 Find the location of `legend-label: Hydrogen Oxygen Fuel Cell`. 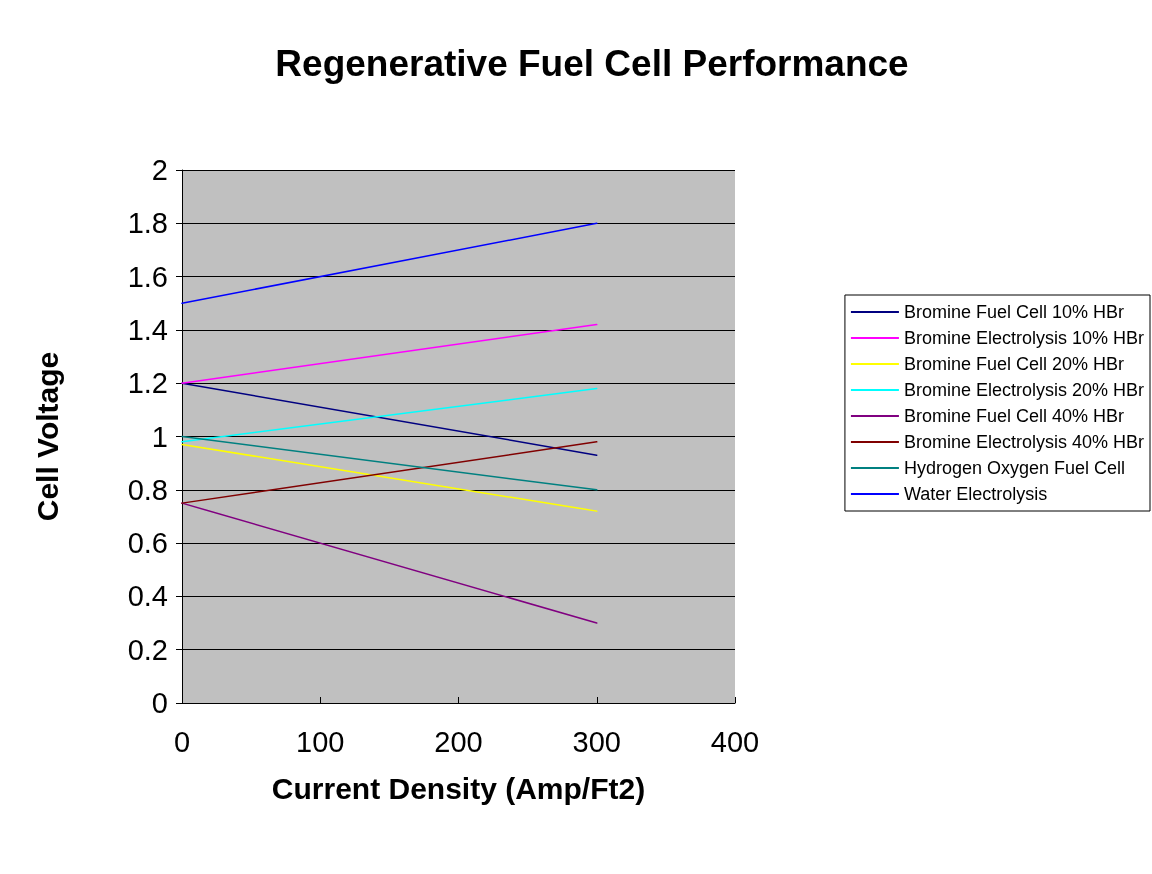

legend-label: Hydrogen Oxygen Fuel Cell is located at coordinates (1014, 468).